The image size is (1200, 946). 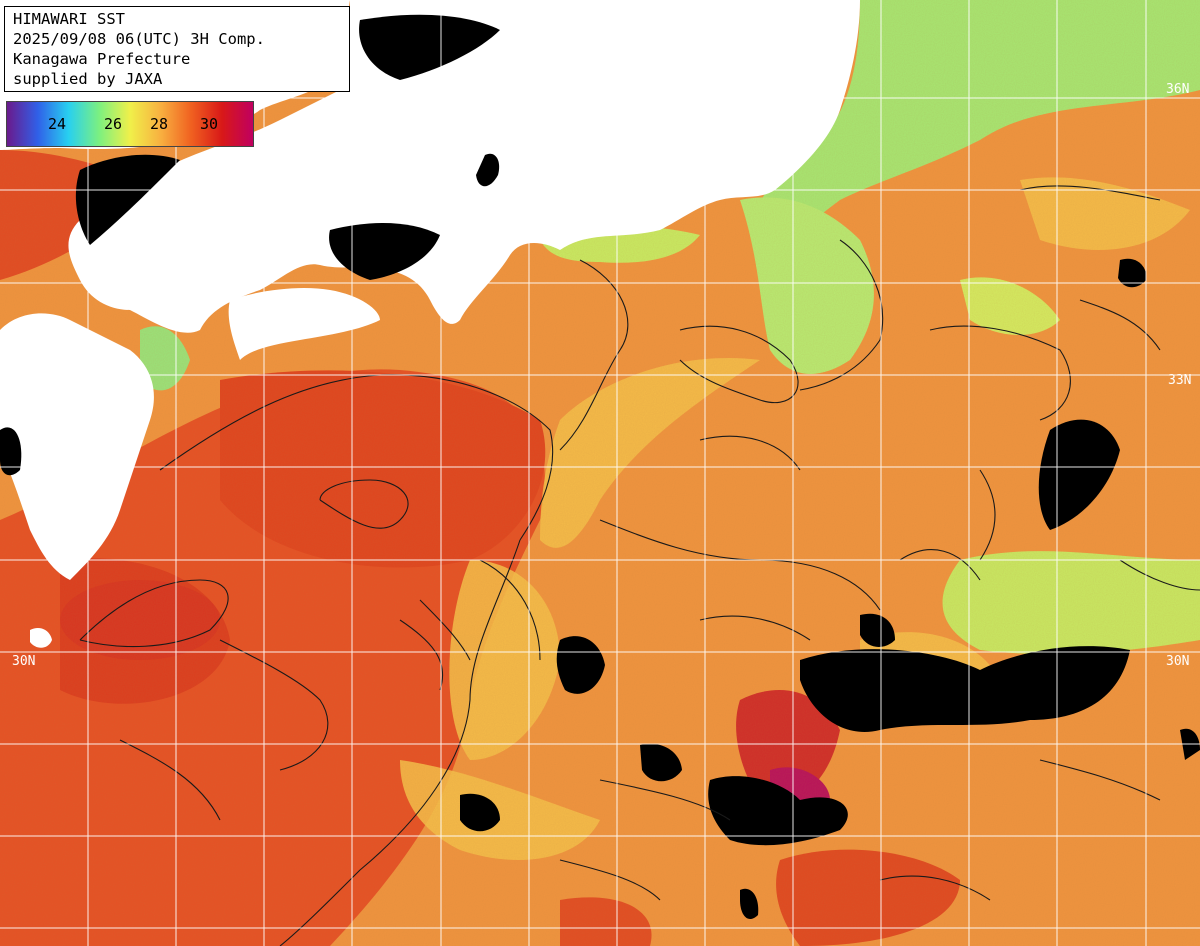 I want to click on product-title: HIMAWARI SST, so click(x=69, y=19).